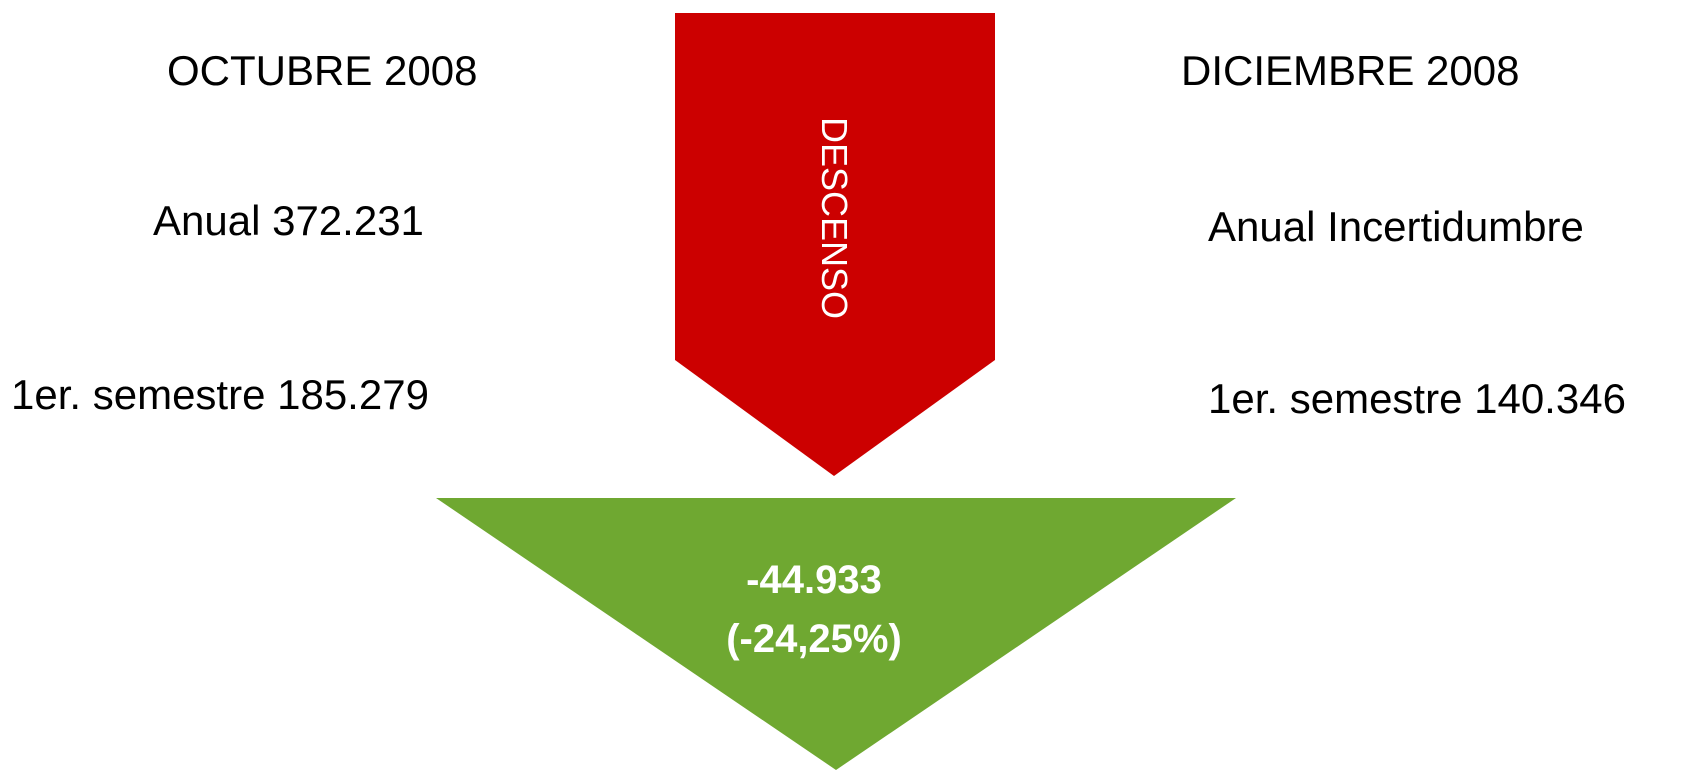 The width and height of the screenshot is (1704, 770). Describe the element at coordinates (814, 639) in the screenshot. I see `result-percent: (-24,25%)` at that location.